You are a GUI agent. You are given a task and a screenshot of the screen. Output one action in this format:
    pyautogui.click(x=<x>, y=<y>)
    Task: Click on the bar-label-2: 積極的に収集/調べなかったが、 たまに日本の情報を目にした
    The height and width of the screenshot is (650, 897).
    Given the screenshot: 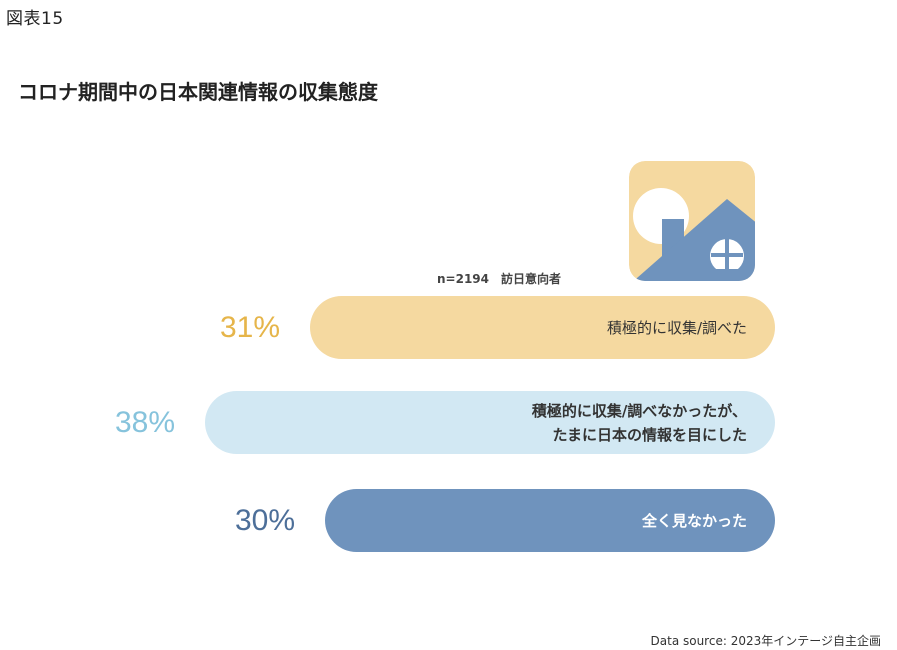 What is the action you would take?
    pyautogui.click(x=639, y=422)
    